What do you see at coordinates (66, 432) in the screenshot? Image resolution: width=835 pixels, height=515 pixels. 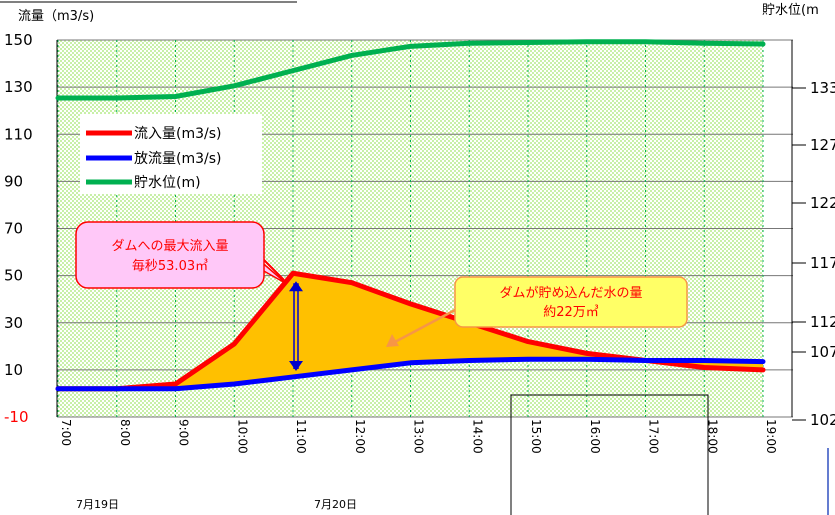 I see `x-tick-label: 7:00` at bounding box center [66, 432].